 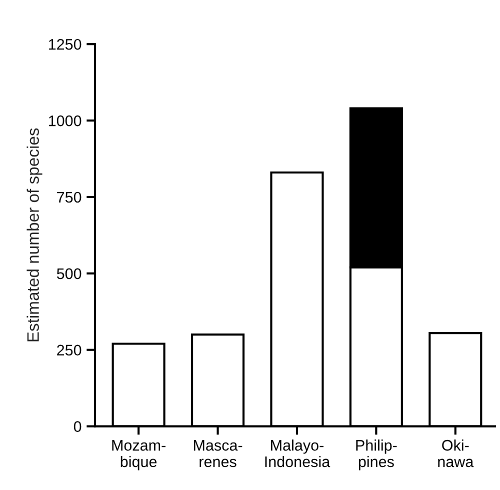 What do you see at coordinates (218, 454) in the screenshot?
I see `x-tick-label: Masca- renes` at bounding box center [218, 454].